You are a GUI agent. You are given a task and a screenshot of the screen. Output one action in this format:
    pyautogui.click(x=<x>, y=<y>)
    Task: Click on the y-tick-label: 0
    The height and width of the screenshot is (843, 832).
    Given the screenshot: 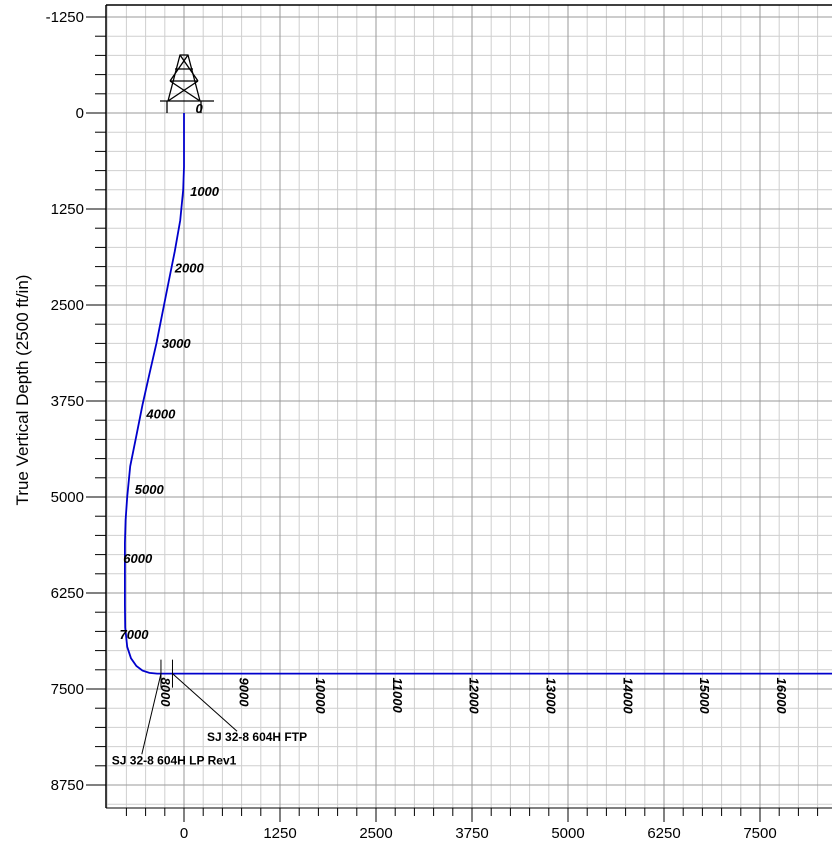 What is the action you would take?
    pyautogui.click(x=80, y=113)
    